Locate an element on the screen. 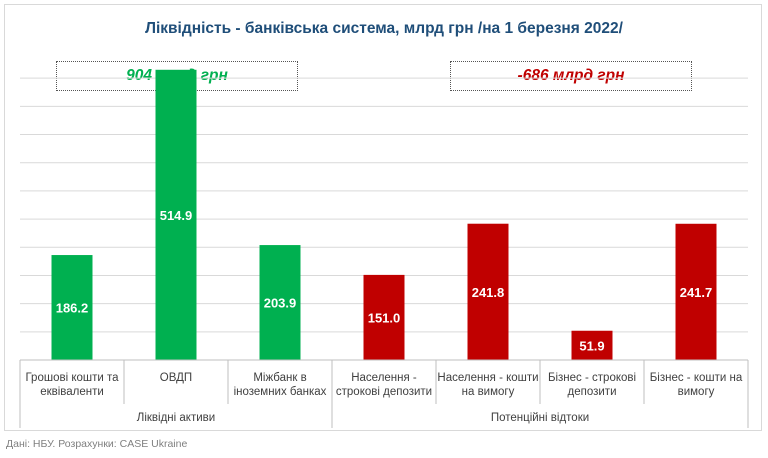  category-label: ОВДП is located at coordinates (176, 378).